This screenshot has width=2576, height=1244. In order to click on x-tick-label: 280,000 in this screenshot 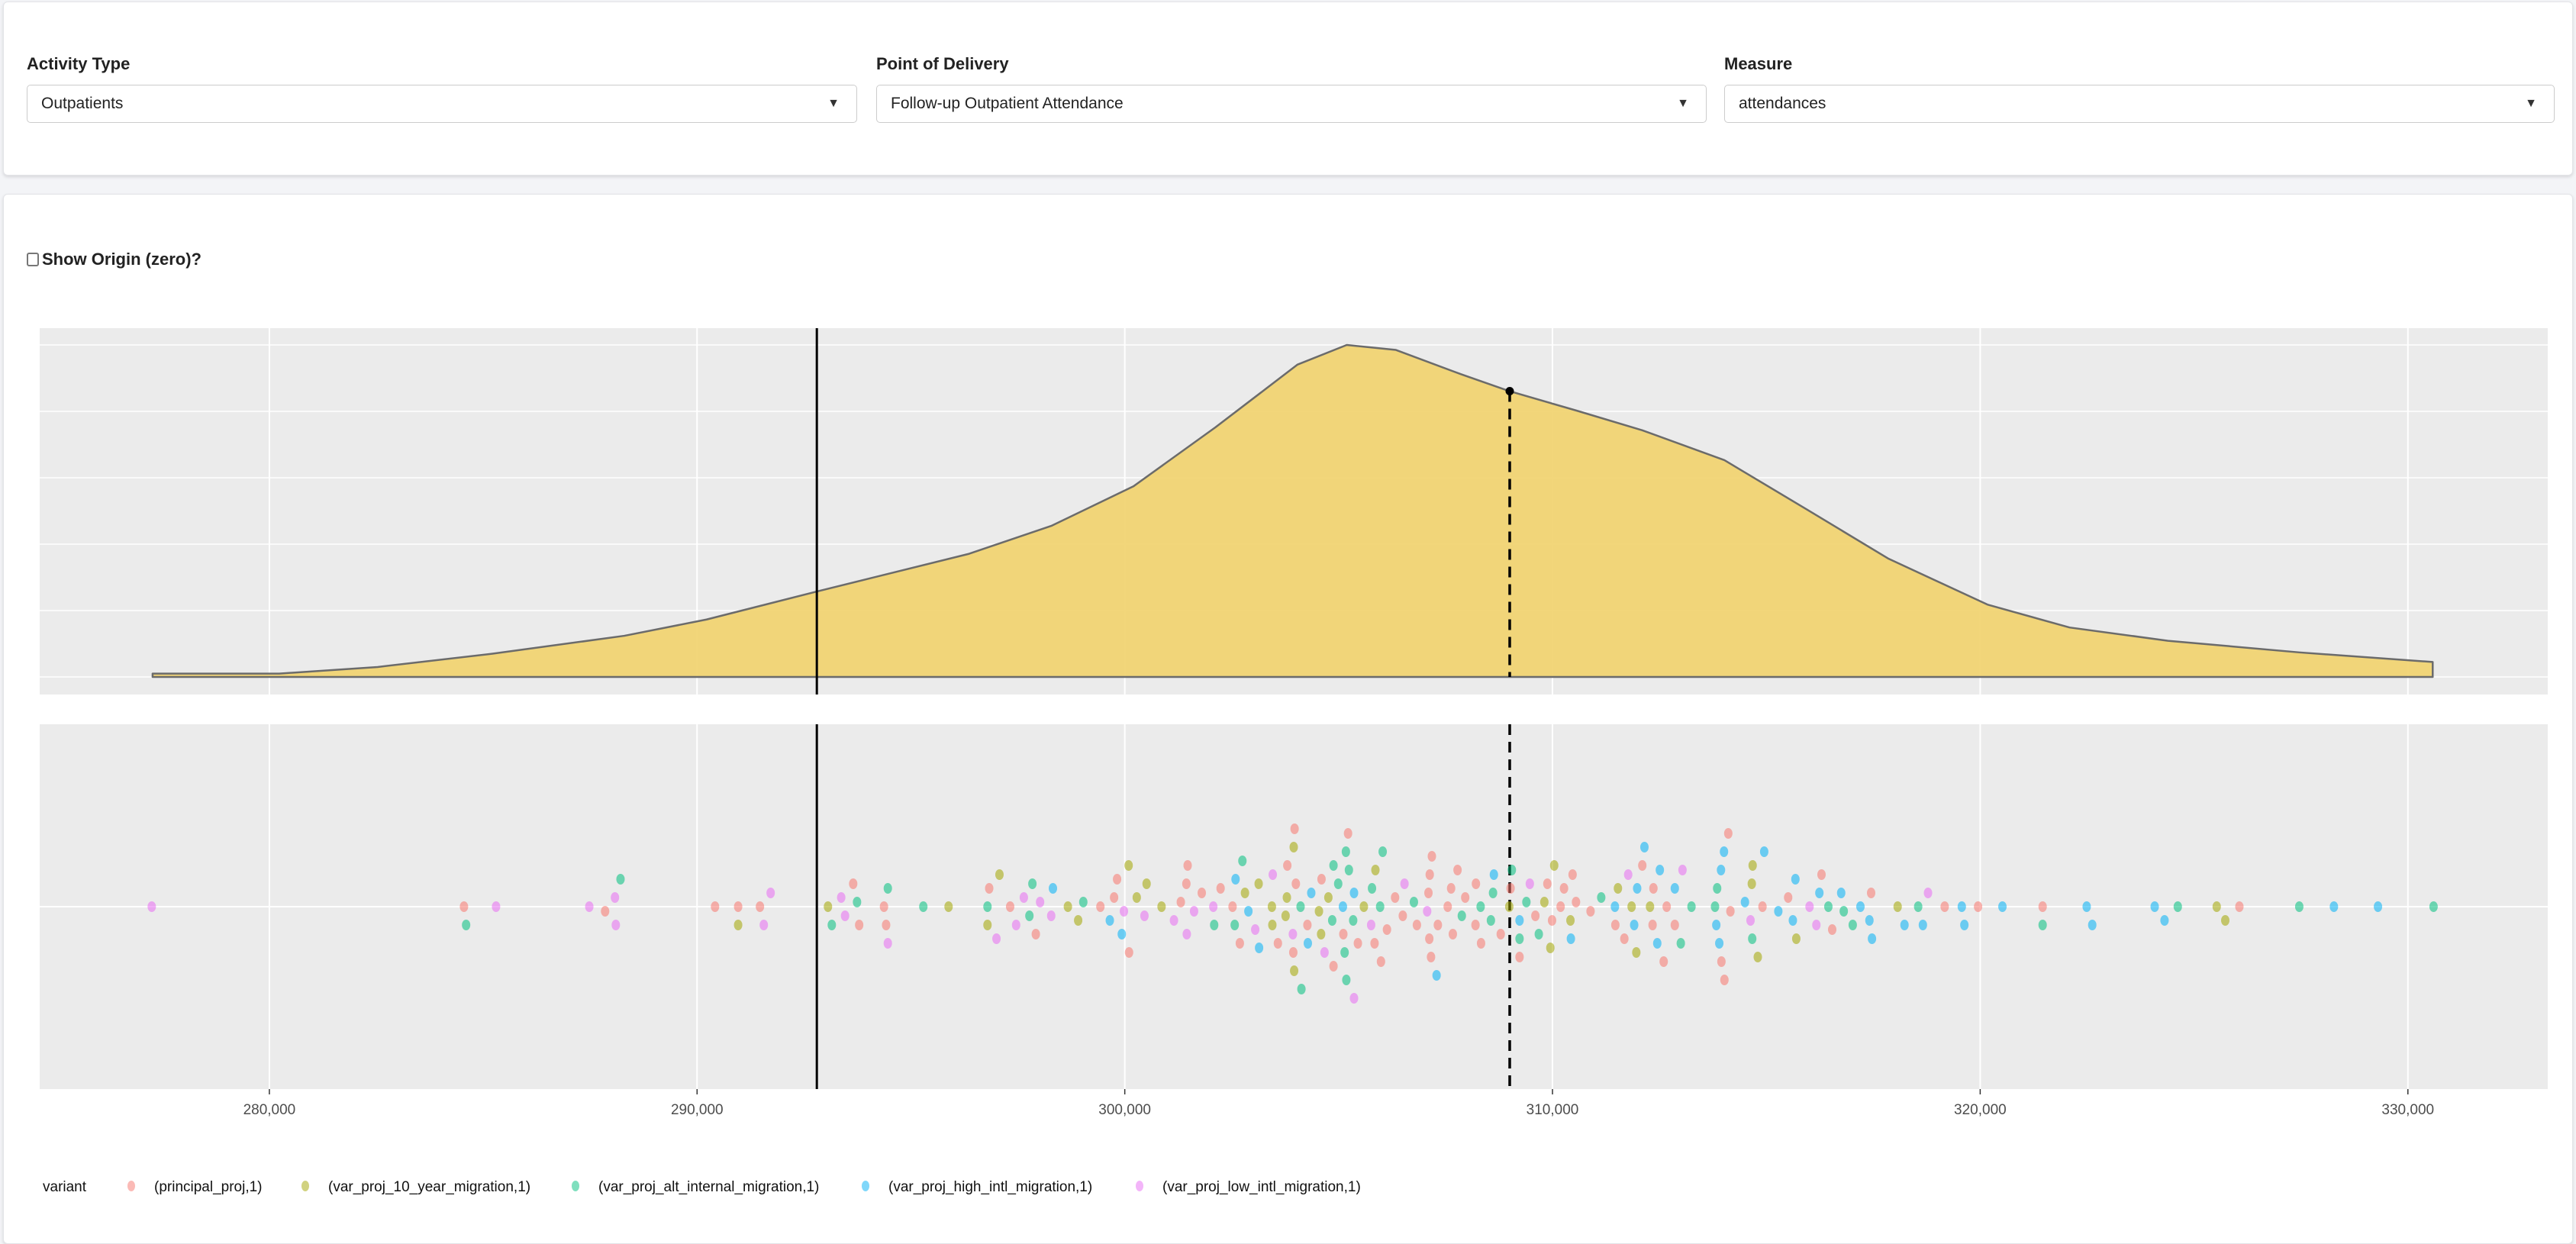, I will do `click(270, 1110)`.